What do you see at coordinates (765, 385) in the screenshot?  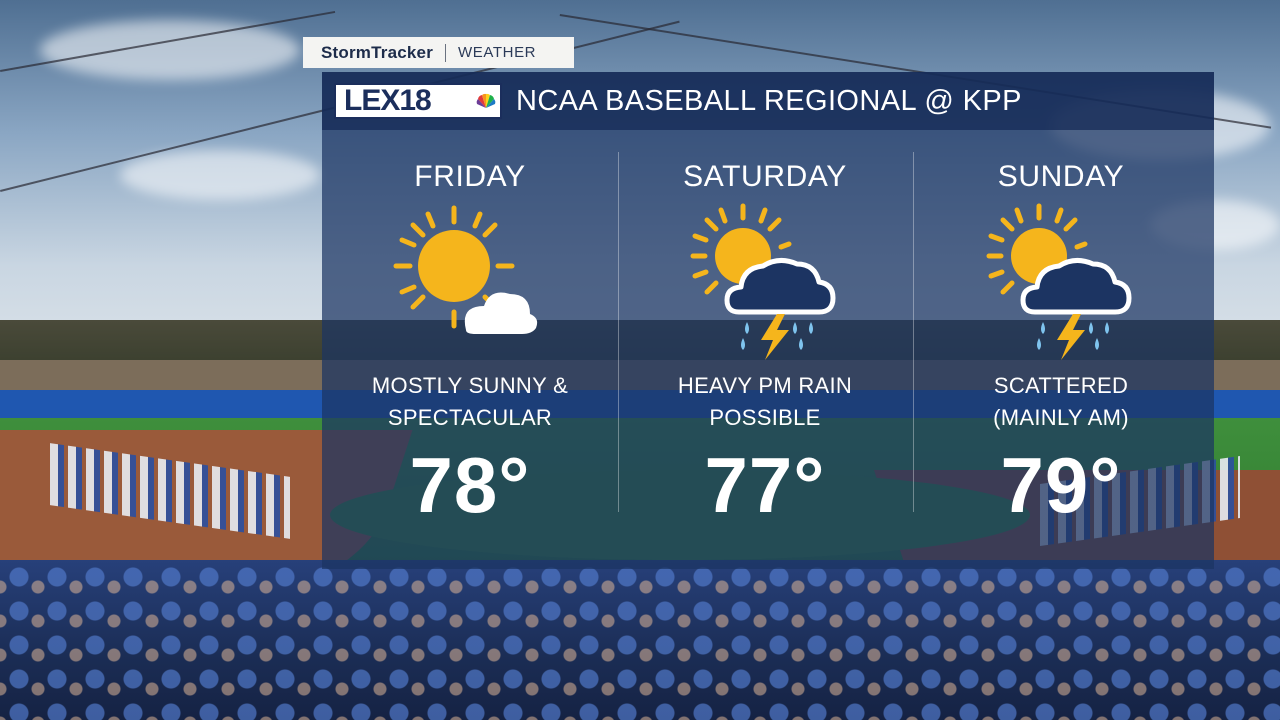 I see `condition-line: HEAVY PM RAIN` at bounding box center [765, 385].